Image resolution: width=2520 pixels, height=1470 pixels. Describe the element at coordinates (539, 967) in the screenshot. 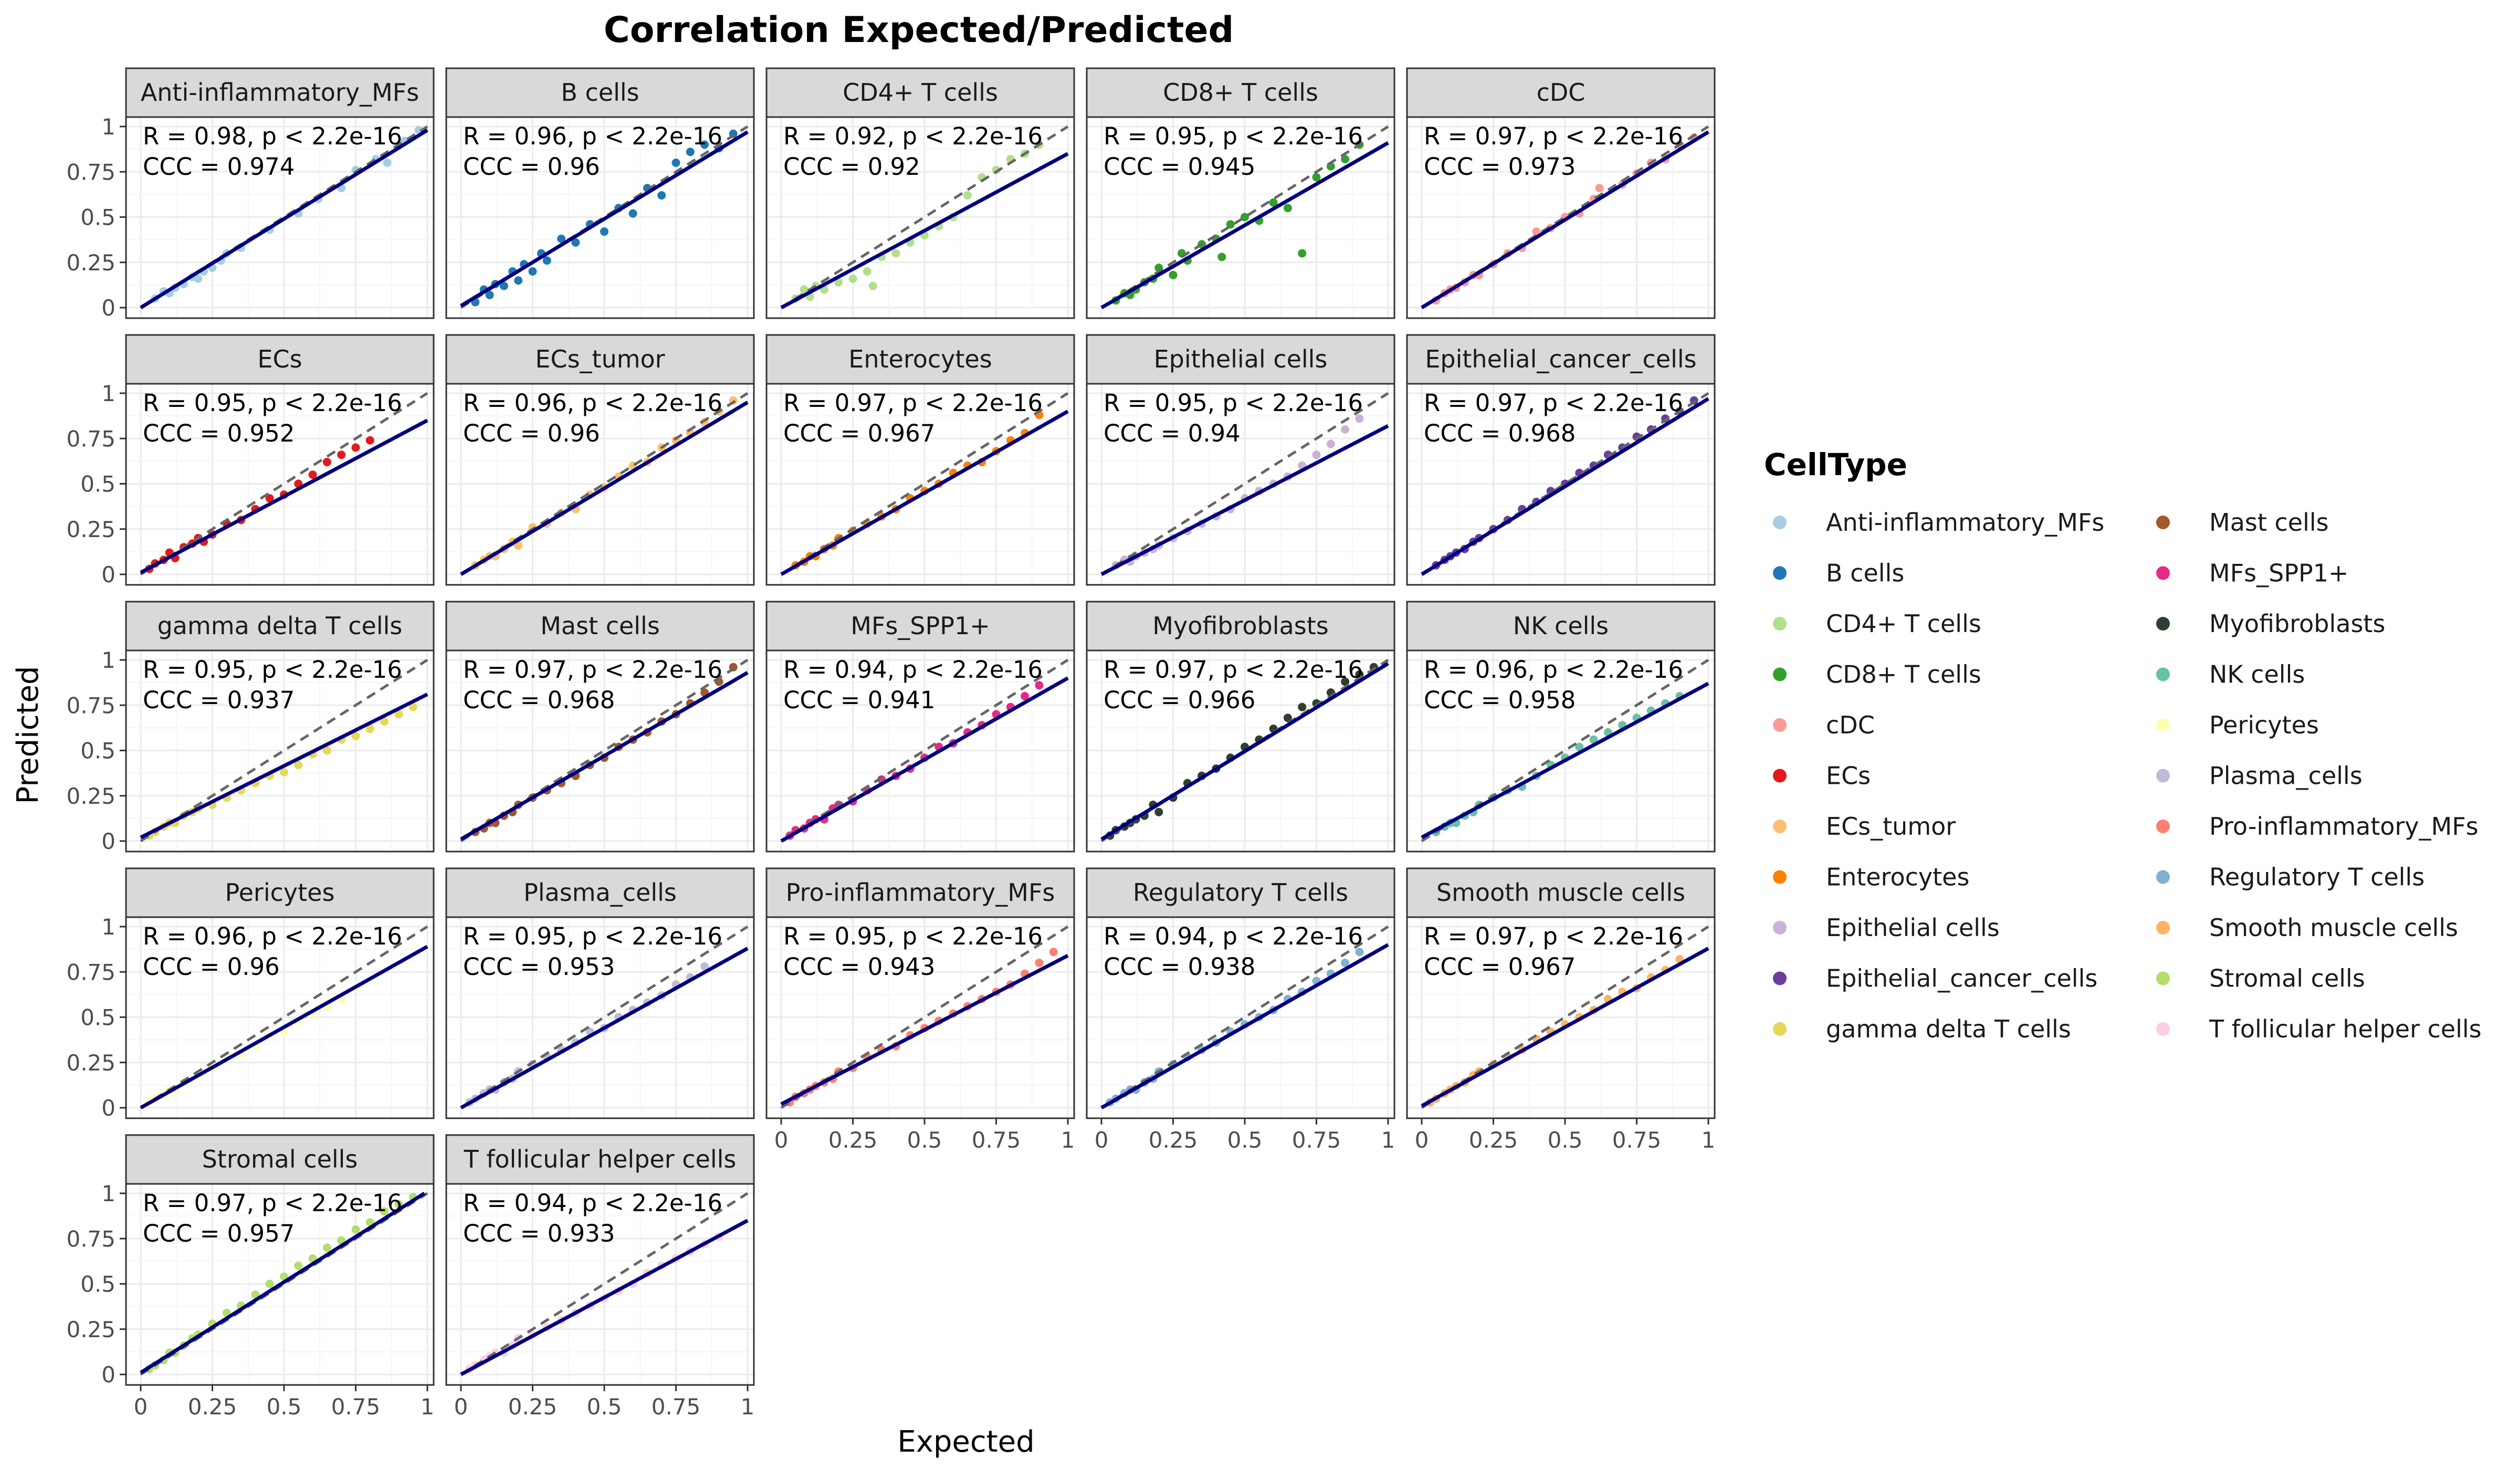

I see `ccc-annotation: CCC = 0.953` at that location.